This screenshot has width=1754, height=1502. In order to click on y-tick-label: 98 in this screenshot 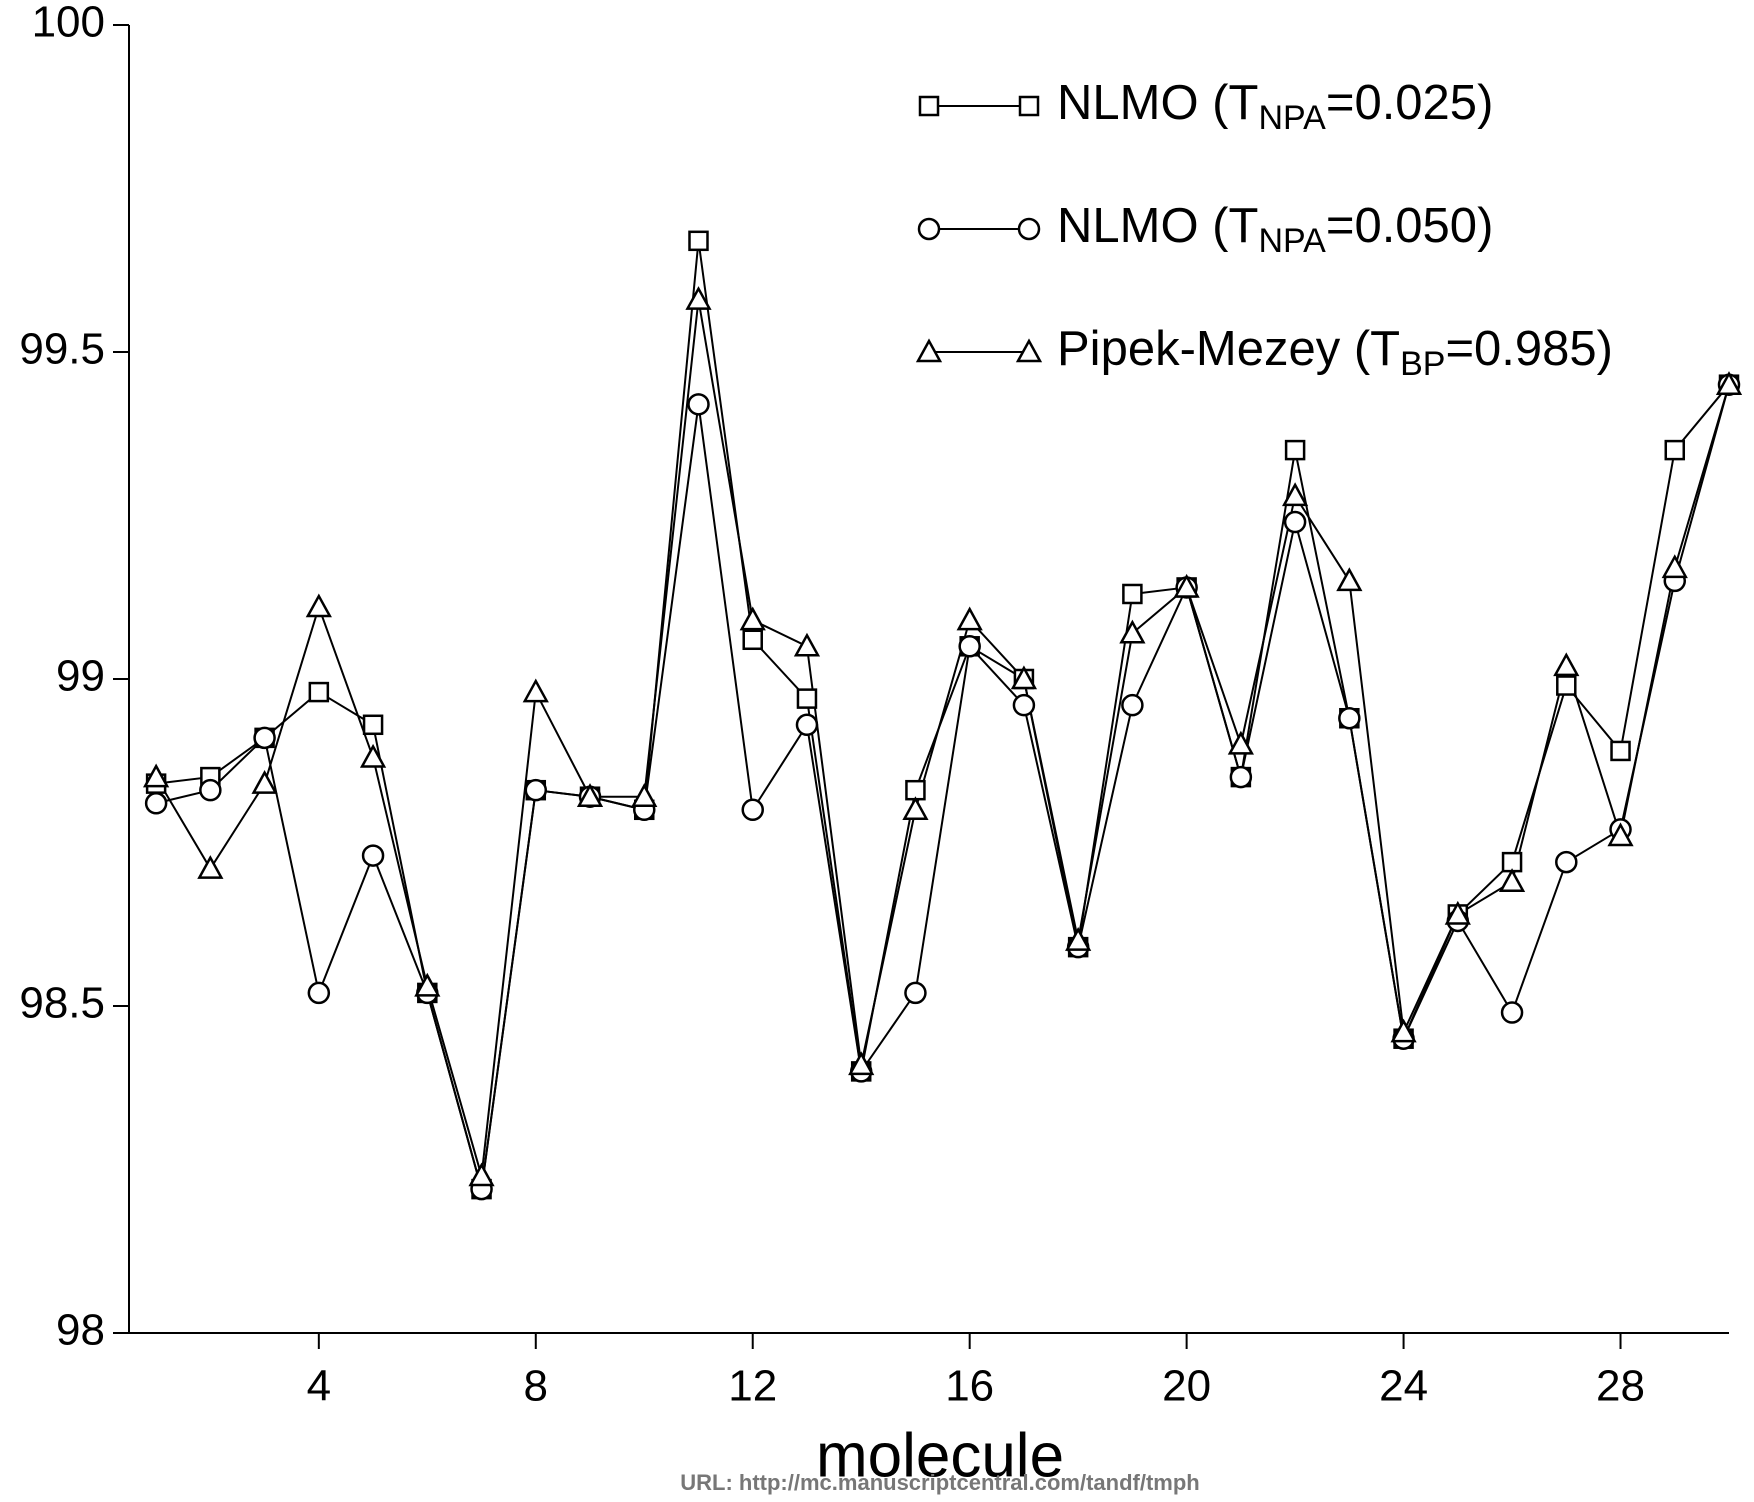, I will do `click(80, 1330)`.